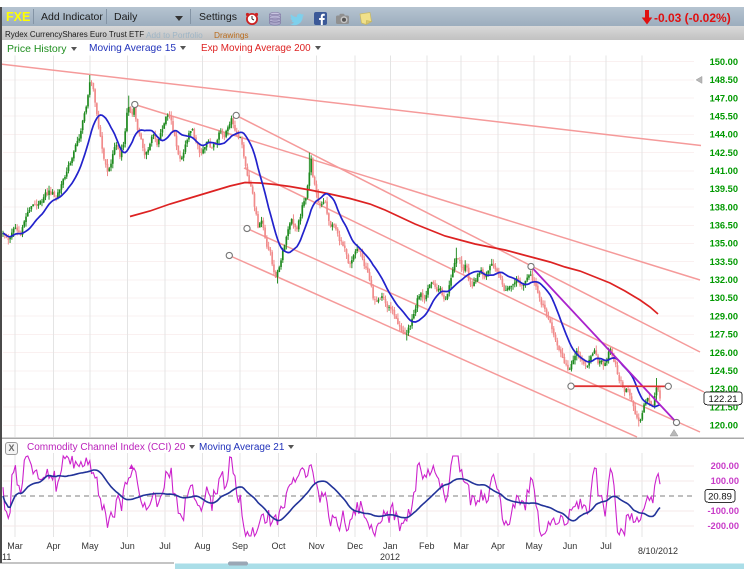 The image size is (744, 576). What do you see at coordinates (724, 353) in the screenshot?
I see `svg-text: 126.00` at bounding box center [724, 353].